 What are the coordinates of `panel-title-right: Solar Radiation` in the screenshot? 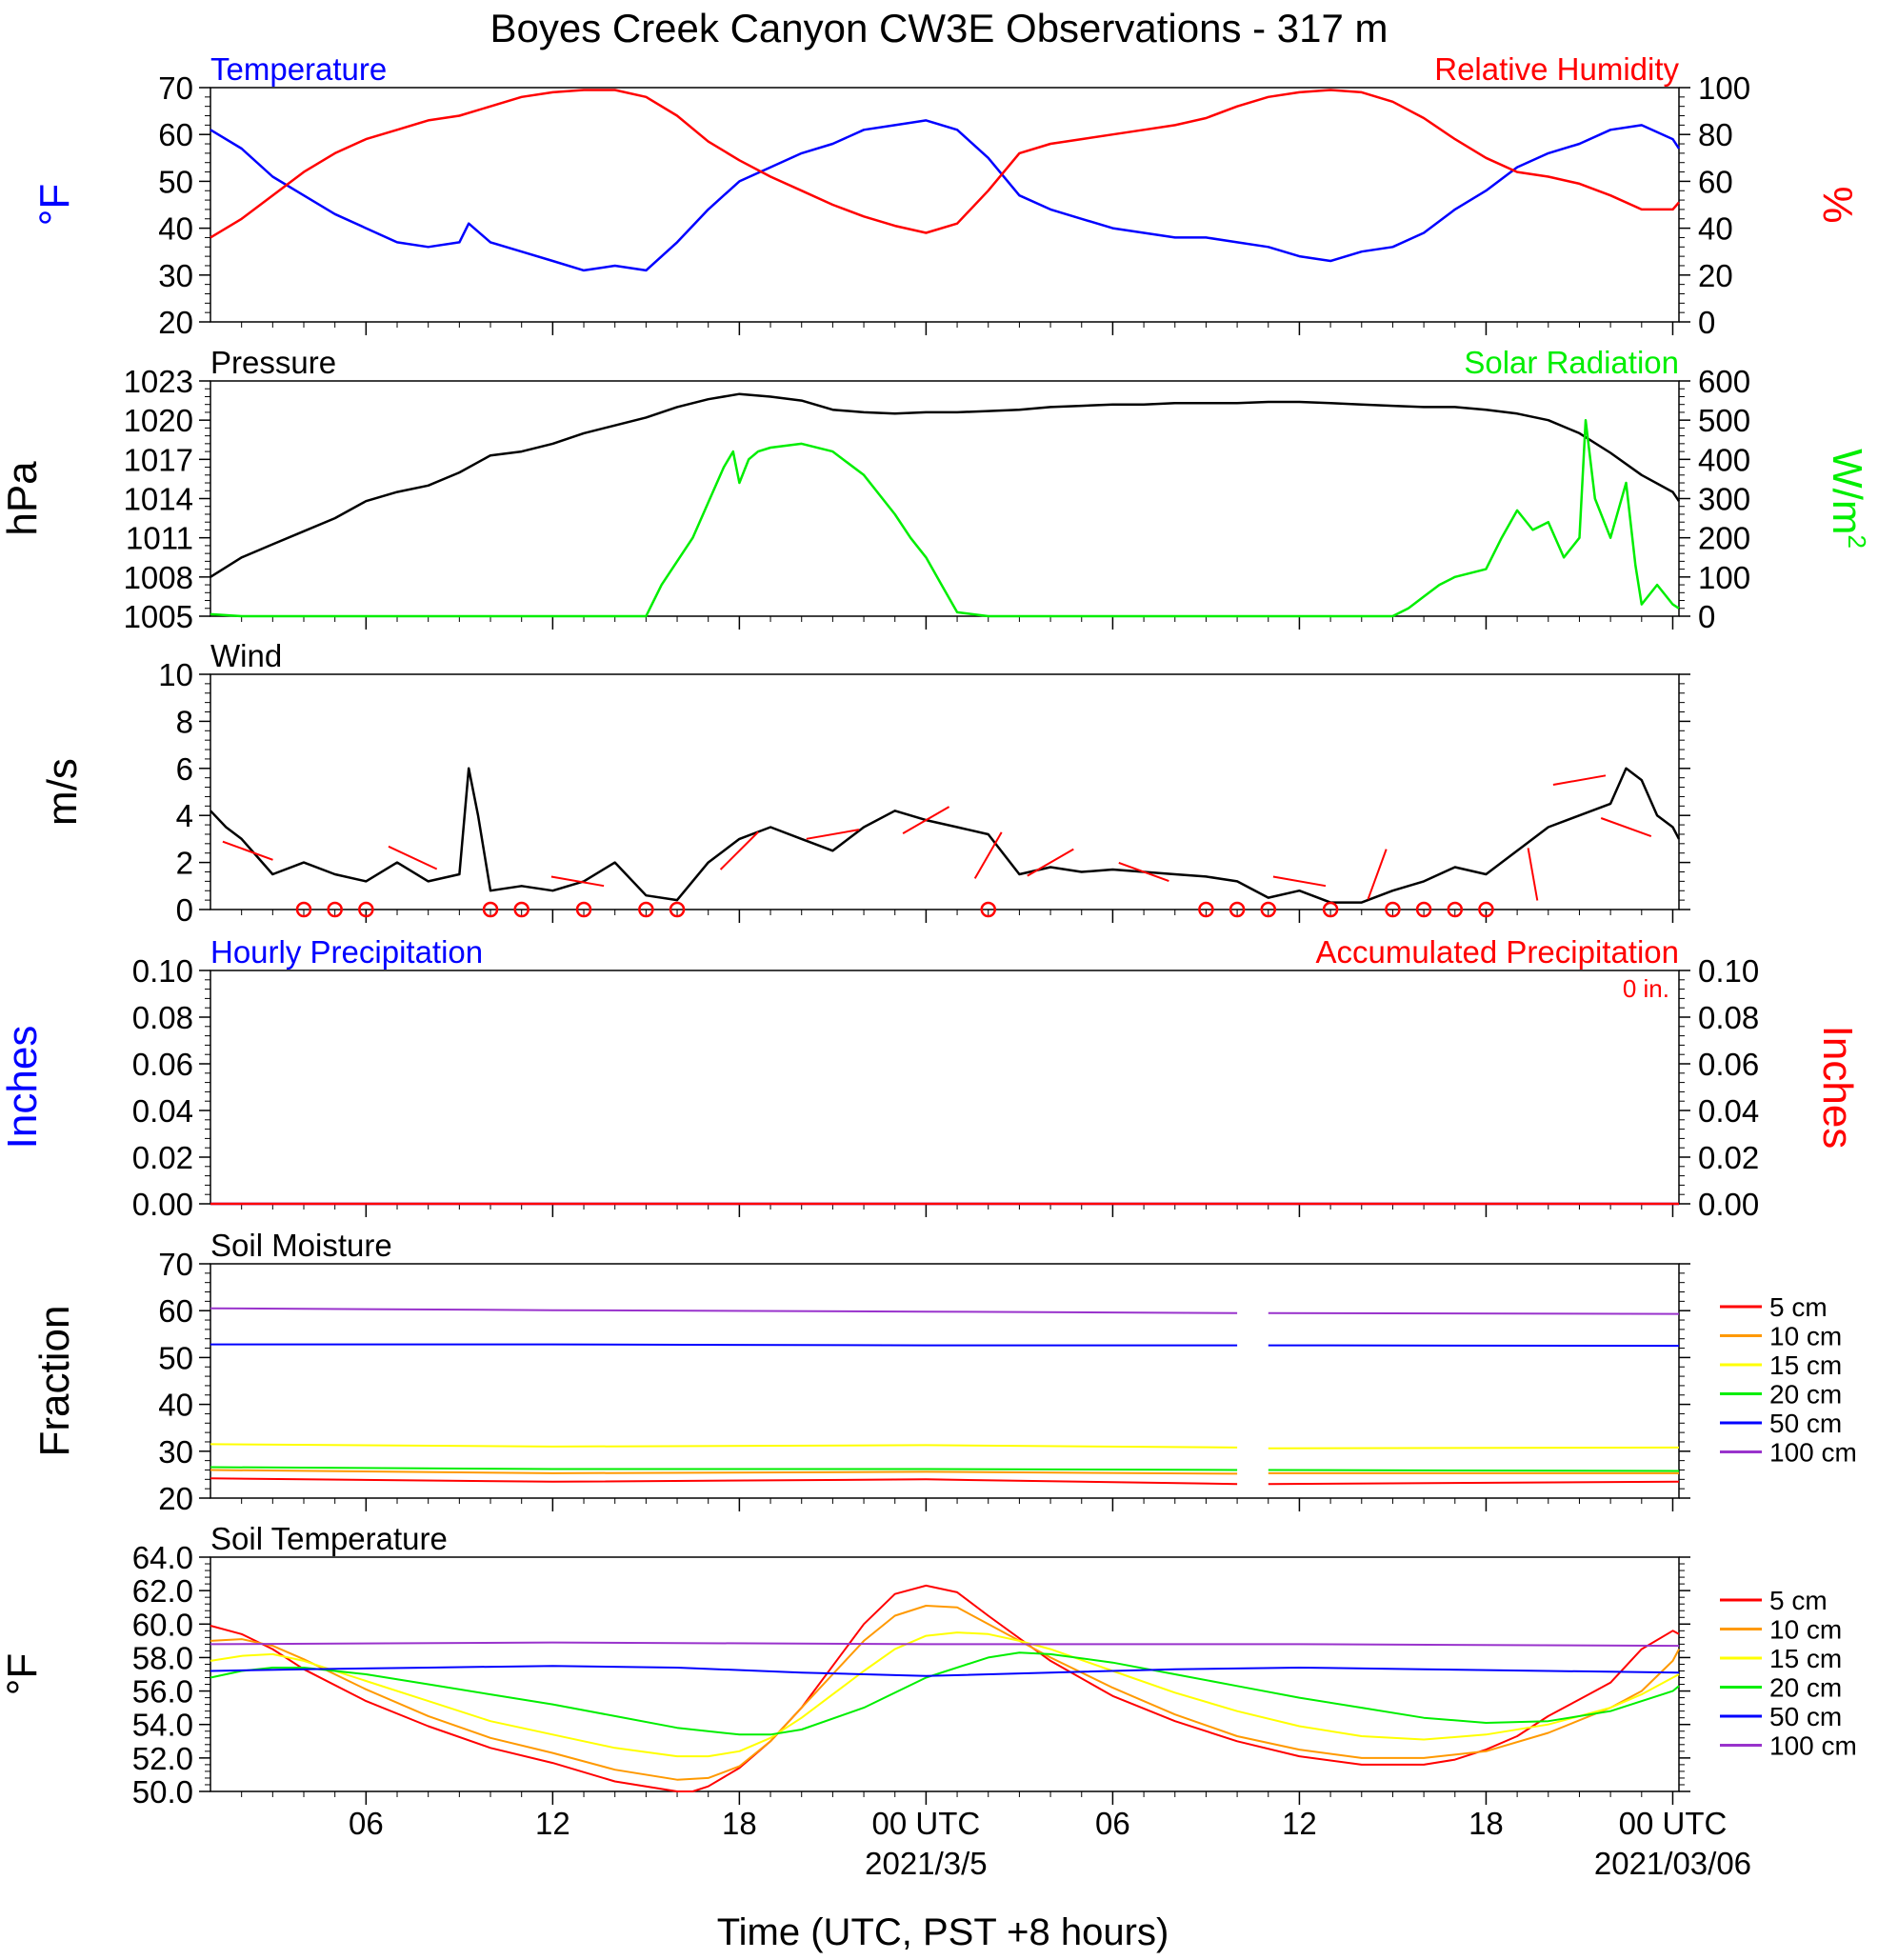 It's located at (1571, 362).